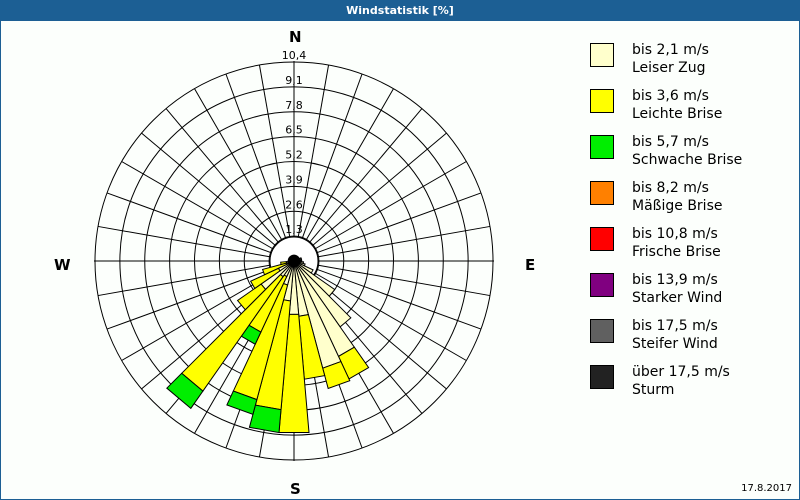 Image resolution: width=800 pixels, height=500 pixels. Describe the element at coordinates (295, 489) in the screenshot. I see `compass-south-label: S` at that location.